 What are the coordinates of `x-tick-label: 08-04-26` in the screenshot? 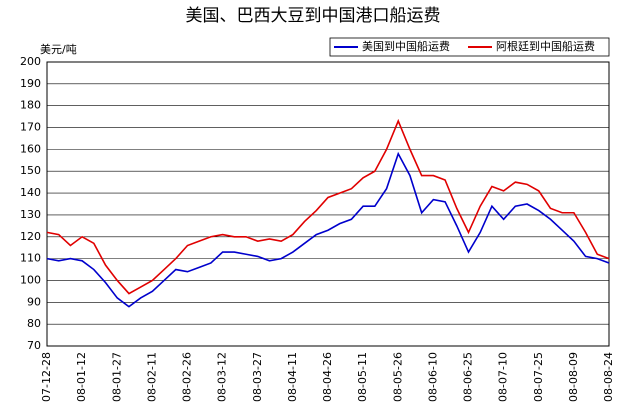 It's located at (327, 377).